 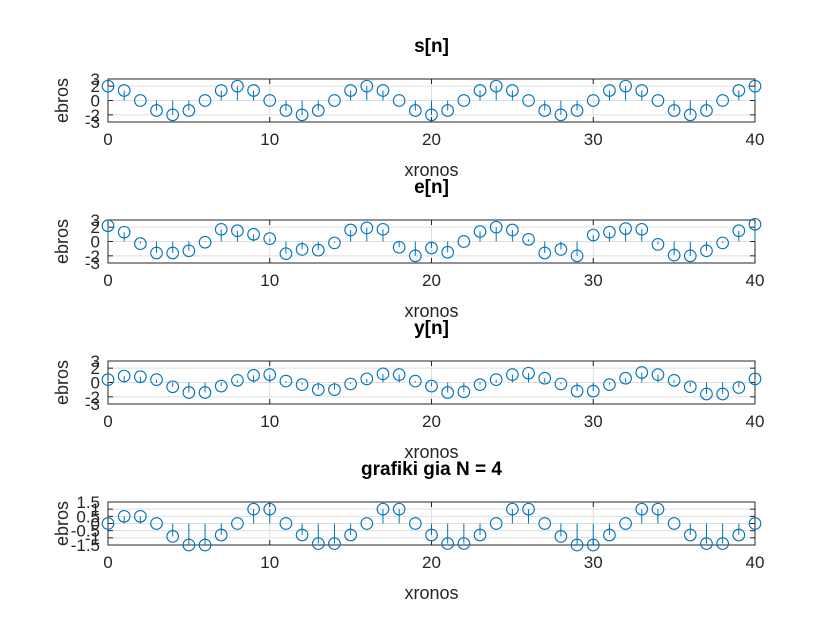 I want to click on y-tick-label: -2, so click(x=92, y=115).